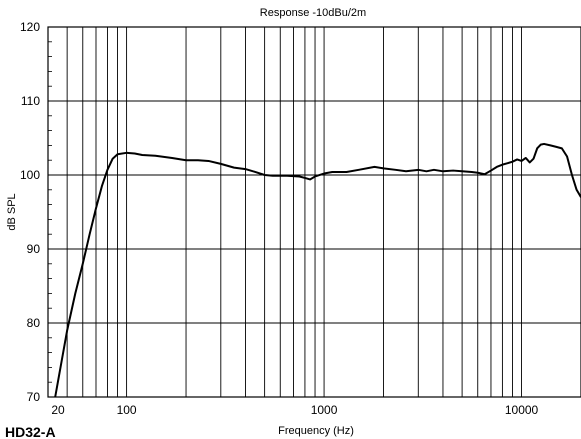 Image resolution: width=581 pixels, height=439 pixels. What do you see at coordinates (30, 175) in the screenshot?
I see `y-tick-label: 100` at bounding box center [30, 175].